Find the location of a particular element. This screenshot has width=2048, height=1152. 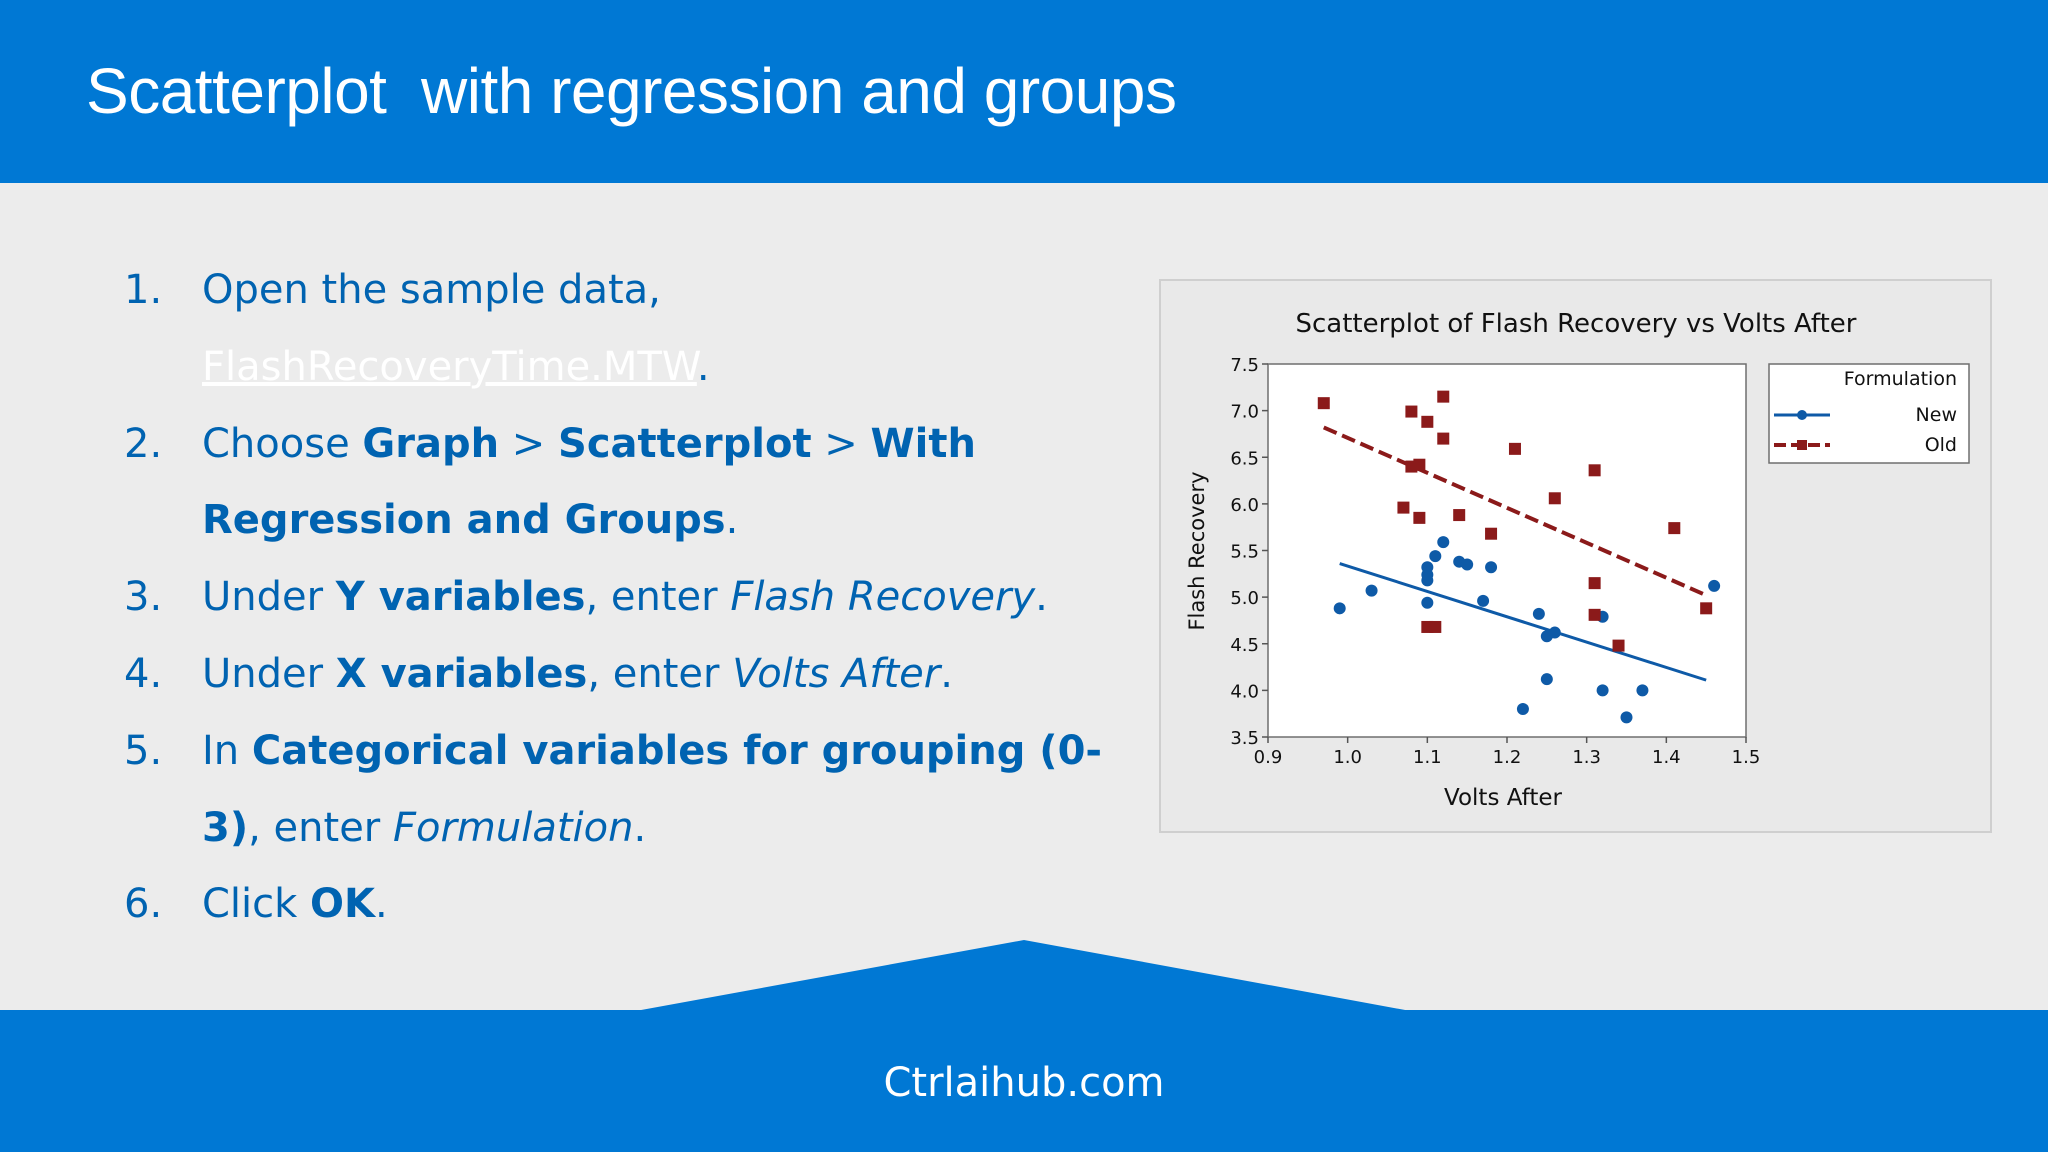

legend-label-old: Old is located at coordinates (1941, 445).